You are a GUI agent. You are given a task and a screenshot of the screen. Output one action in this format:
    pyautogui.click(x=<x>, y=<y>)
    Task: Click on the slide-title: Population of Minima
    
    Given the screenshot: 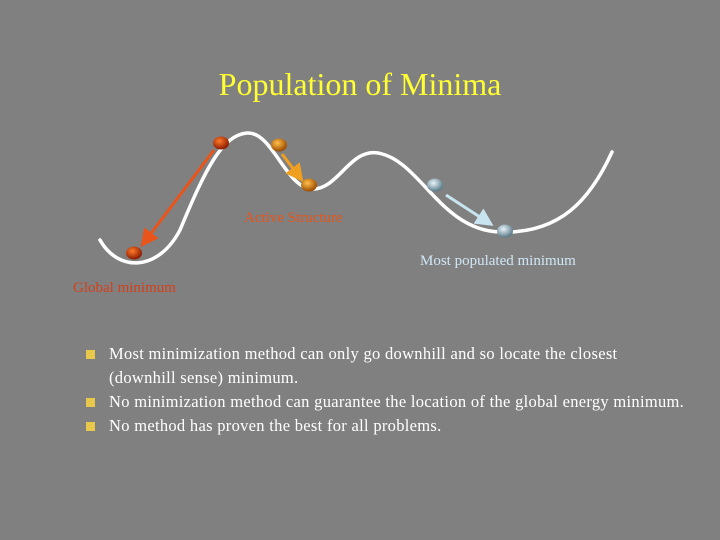 What is the action you would take?
    pyautogui.click(x=360, y=84)
    